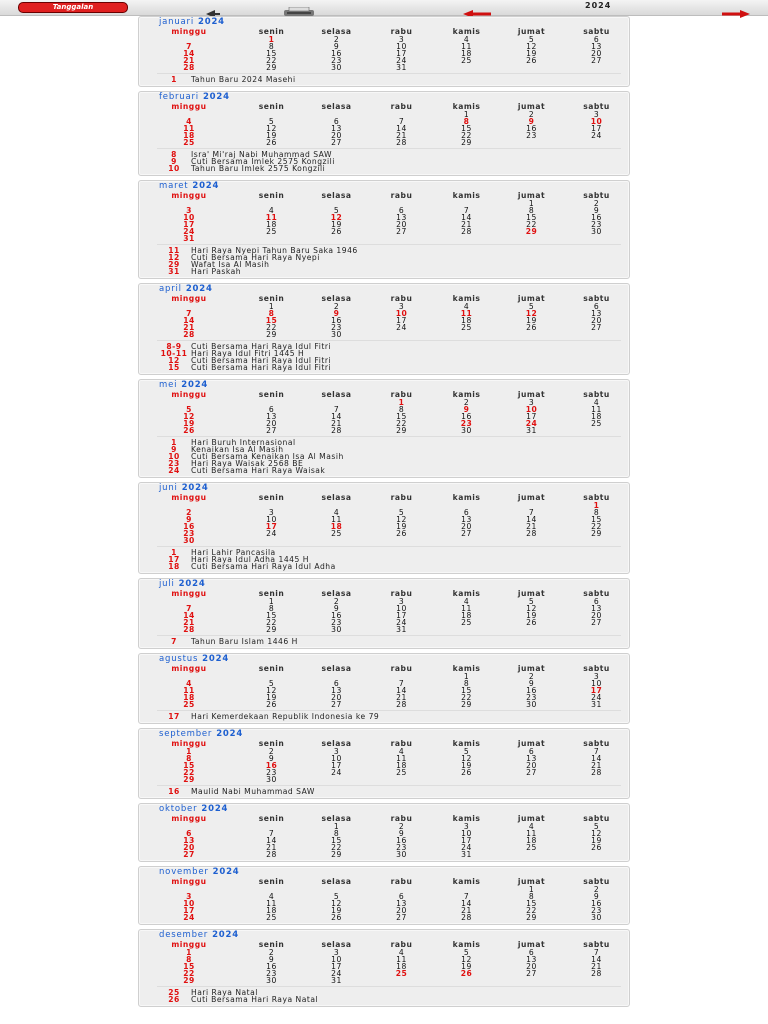 This screenshot has width=768, height=1024. What do you see at coordinates (596, 320) in the screenshot?
I see `day-cell: 20` at bounding box center [596, 320].